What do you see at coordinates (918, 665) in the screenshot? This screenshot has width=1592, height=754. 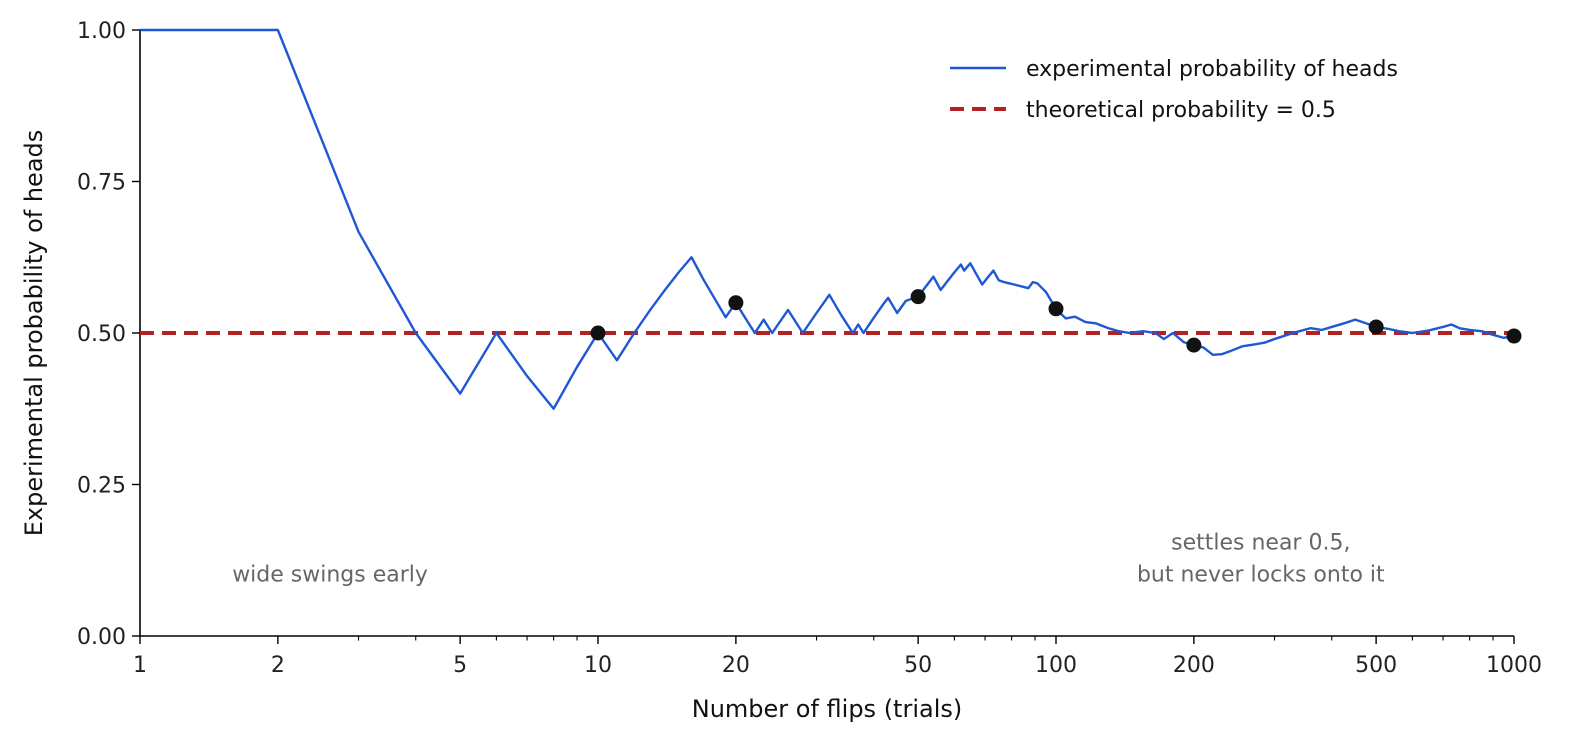 I see `x-tick-label: 50` at bounding box center [918, 665].